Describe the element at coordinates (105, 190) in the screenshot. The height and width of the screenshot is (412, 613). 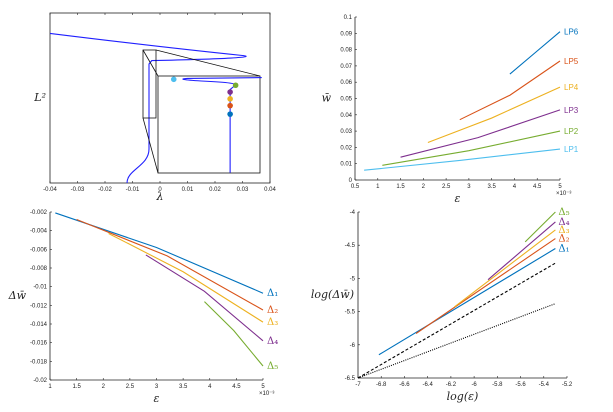
I see `x-tick-label: -0.02` at that location.